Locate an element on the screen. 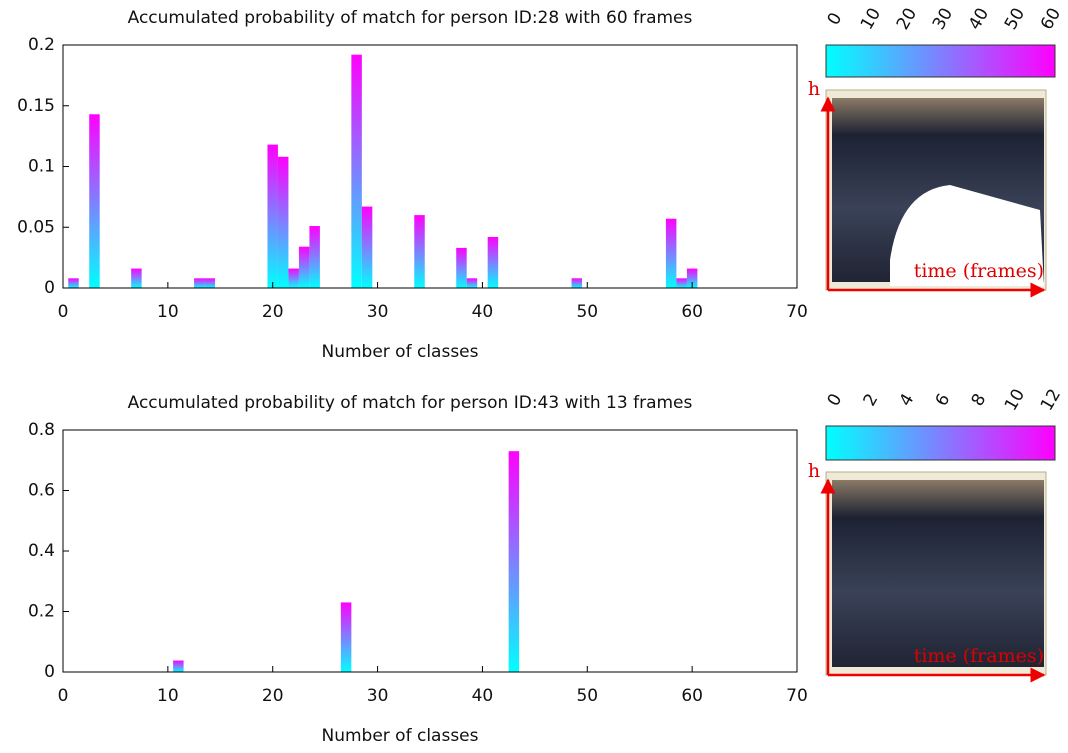 The width and height of the screenshot is (1068, 753). colorbar-tick-label: 50 is located at coordinates (1015, 19).